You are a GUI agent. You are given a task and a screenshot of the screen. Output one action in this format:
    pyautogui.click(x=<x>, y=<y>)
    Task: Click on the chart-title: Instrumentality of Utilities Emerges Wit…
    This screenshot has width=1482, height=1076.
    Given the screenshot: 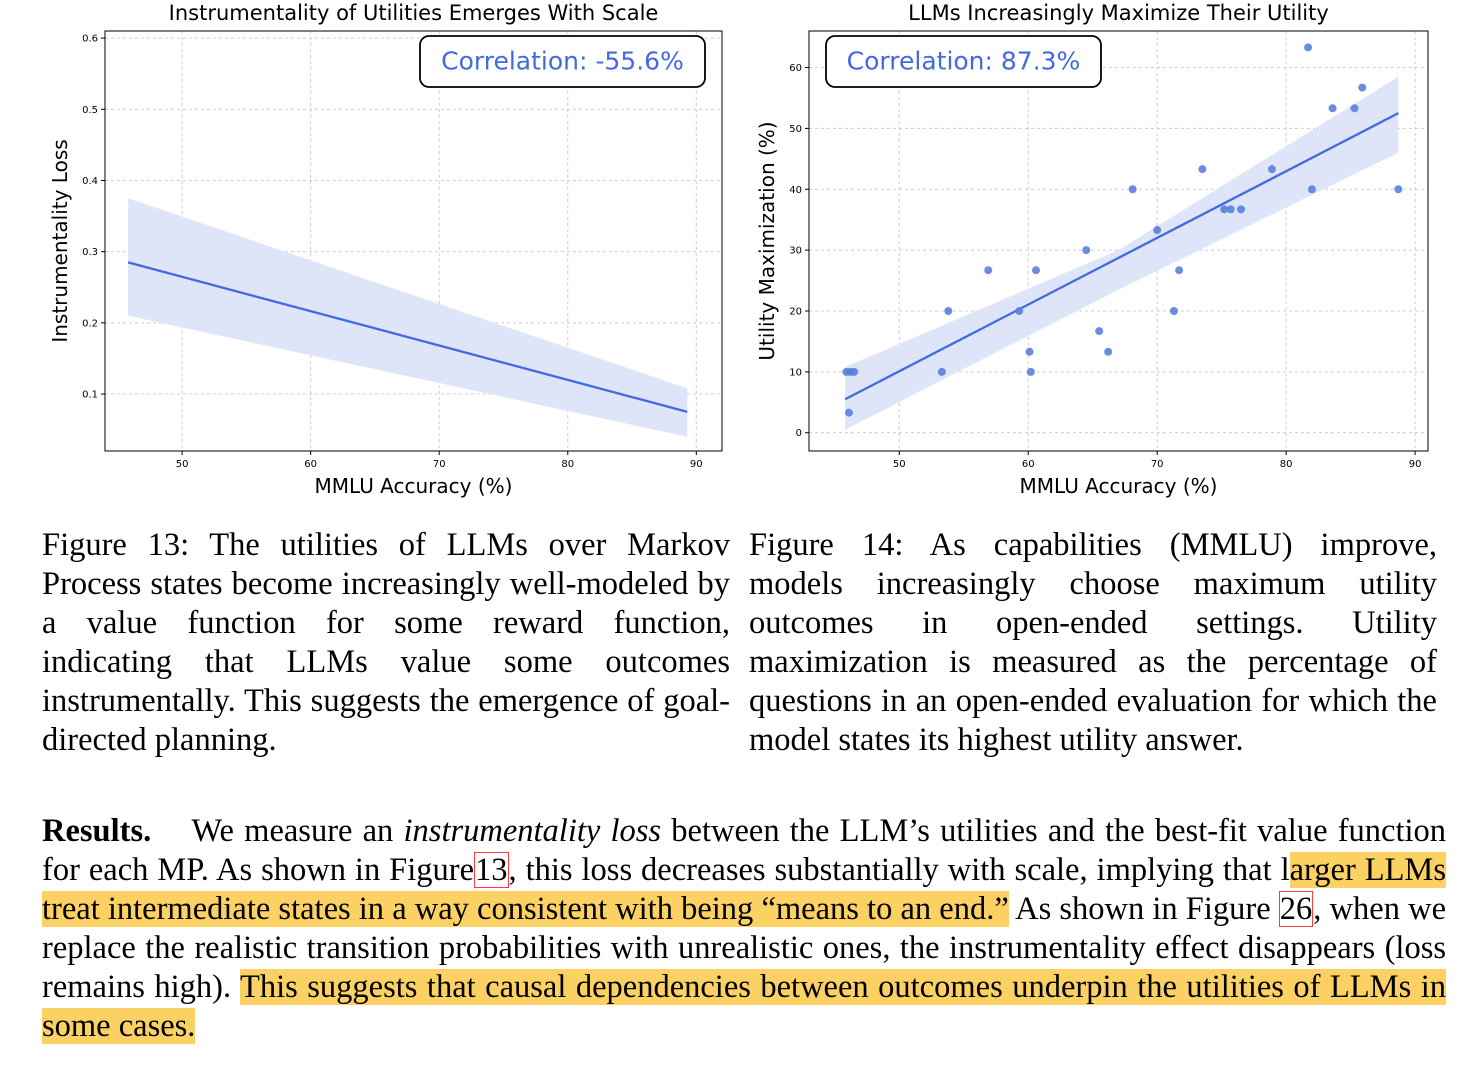 What is the action you would take?
    pyautogui.click(x=414, y=13)
    